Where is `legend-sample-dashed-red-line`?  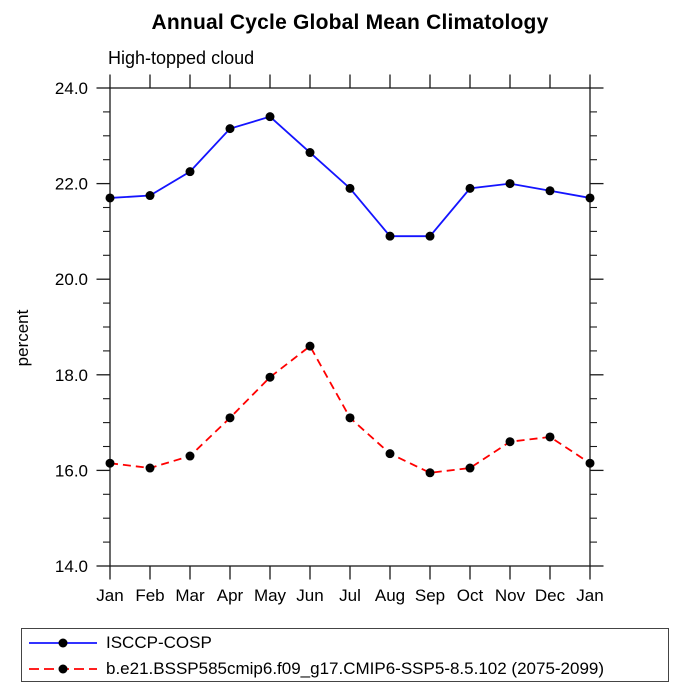 legend-sample-dashed-red-line is located at coordinates (63, 669).